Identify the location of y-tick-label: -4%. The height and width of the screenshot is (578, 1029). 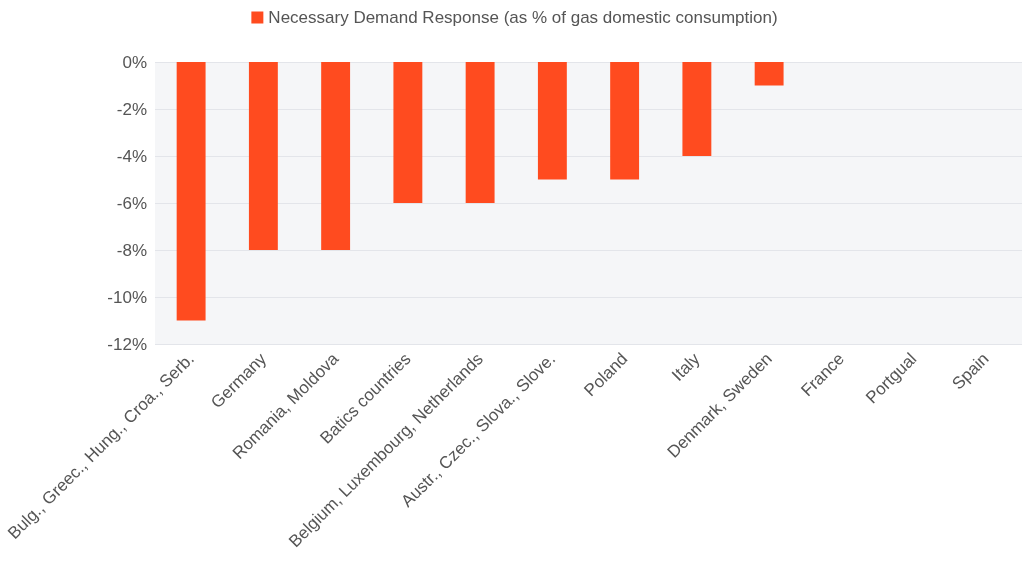
(131, 156).